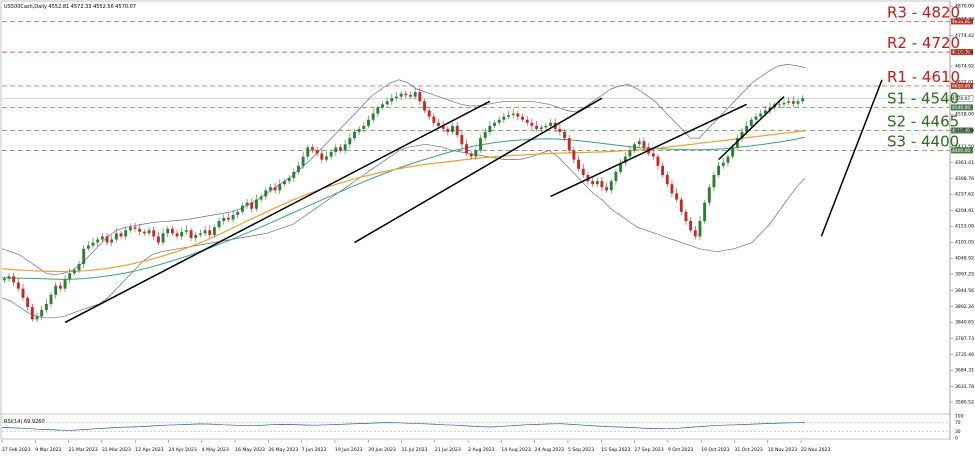  Describe the element at coordinates (923, 77) in the screenshot. I see `level-label: R1 - 4610` at that location.